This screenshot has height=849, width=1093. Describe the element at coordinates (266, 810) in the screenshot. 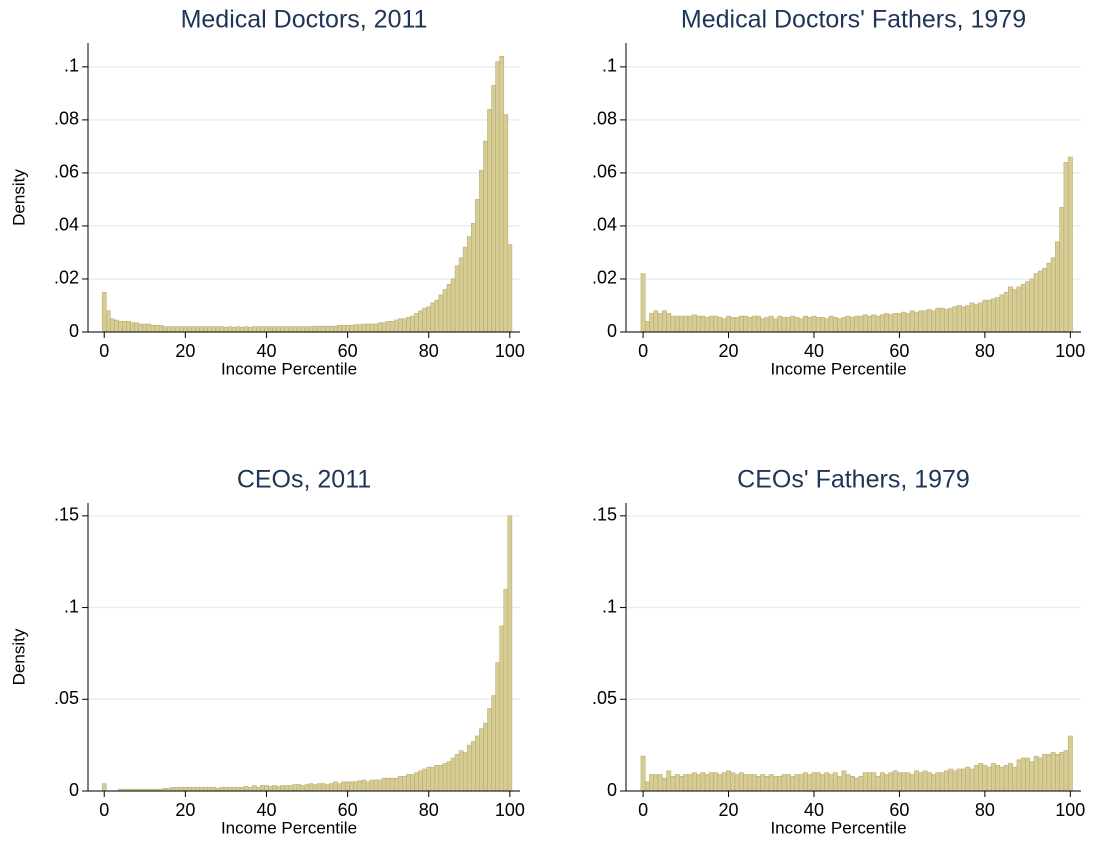

I see `x-tick-label: 40` at that location.